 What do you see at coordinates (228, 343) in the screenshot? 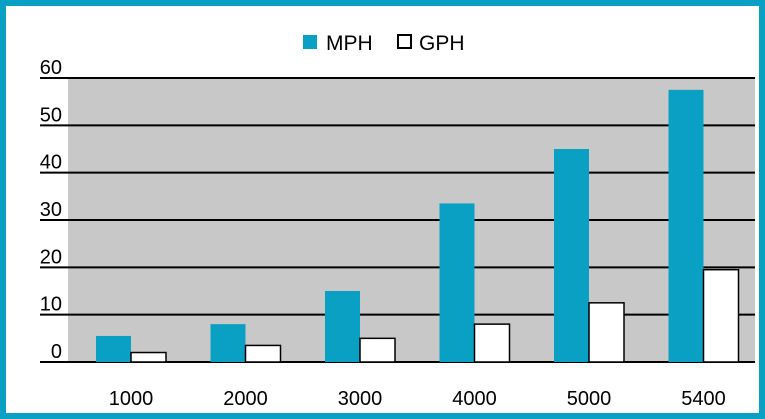
I see `bar-mph-2000` at bounding box center [228, 343].